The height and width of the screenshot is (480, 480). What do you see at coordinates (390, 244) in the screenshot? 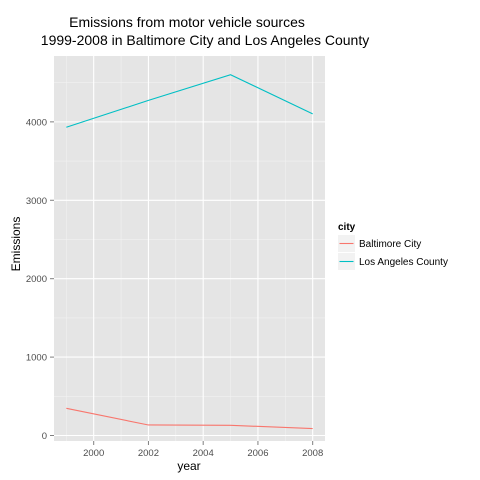
I see `legend-label: Baltimore City` at bounding box center [390, 244].